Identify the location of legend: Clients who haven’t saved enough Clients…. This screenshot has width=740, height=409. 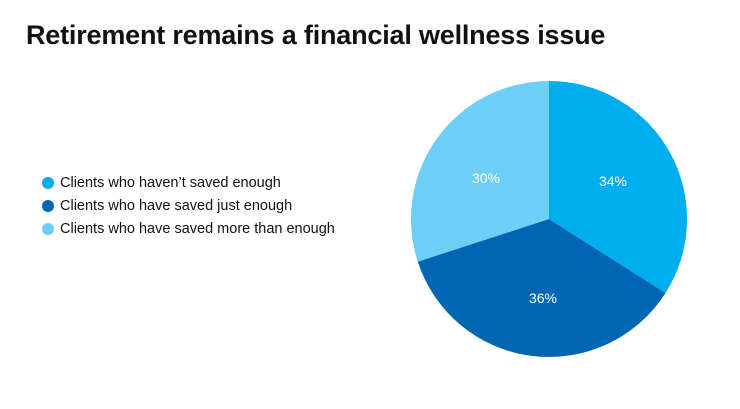
(188, 205).